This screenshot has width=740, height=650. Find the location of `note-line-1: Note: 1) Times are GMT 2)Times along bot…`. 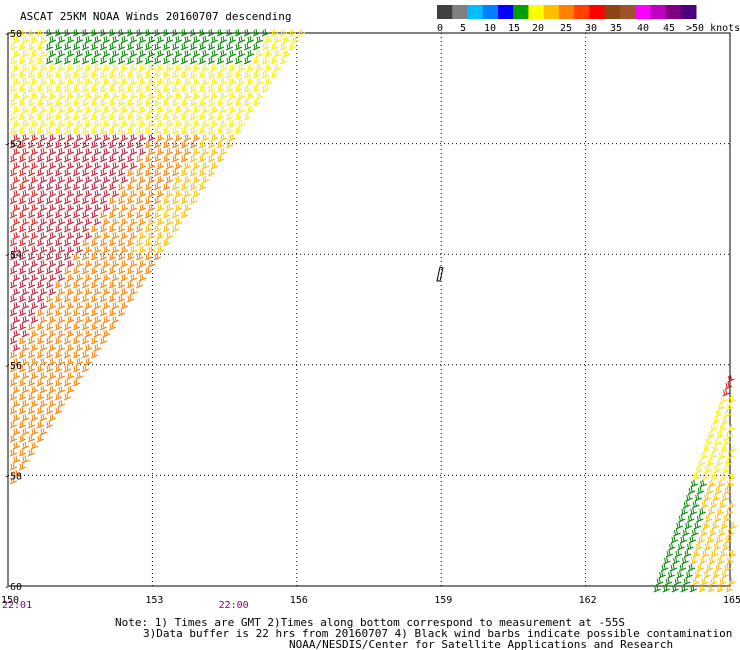

note-line-1: Note: 1) Times are GMT 2)Times along bot… is located at coordinates (370, 622).